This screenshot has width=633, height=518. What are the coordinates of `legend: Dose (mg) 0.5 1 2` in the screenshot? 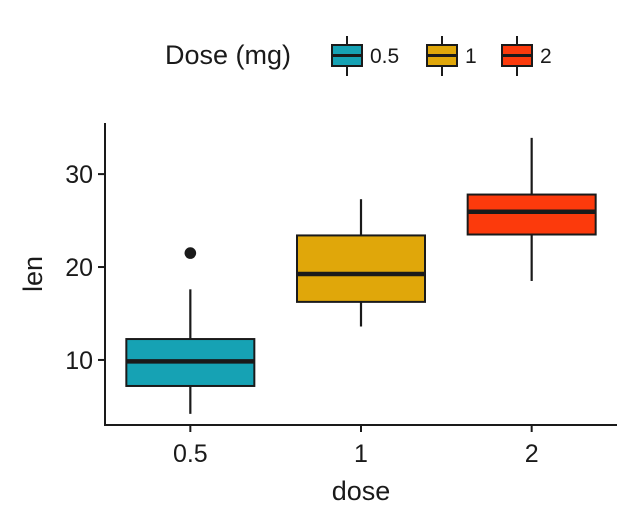 It's located at (358, 56).